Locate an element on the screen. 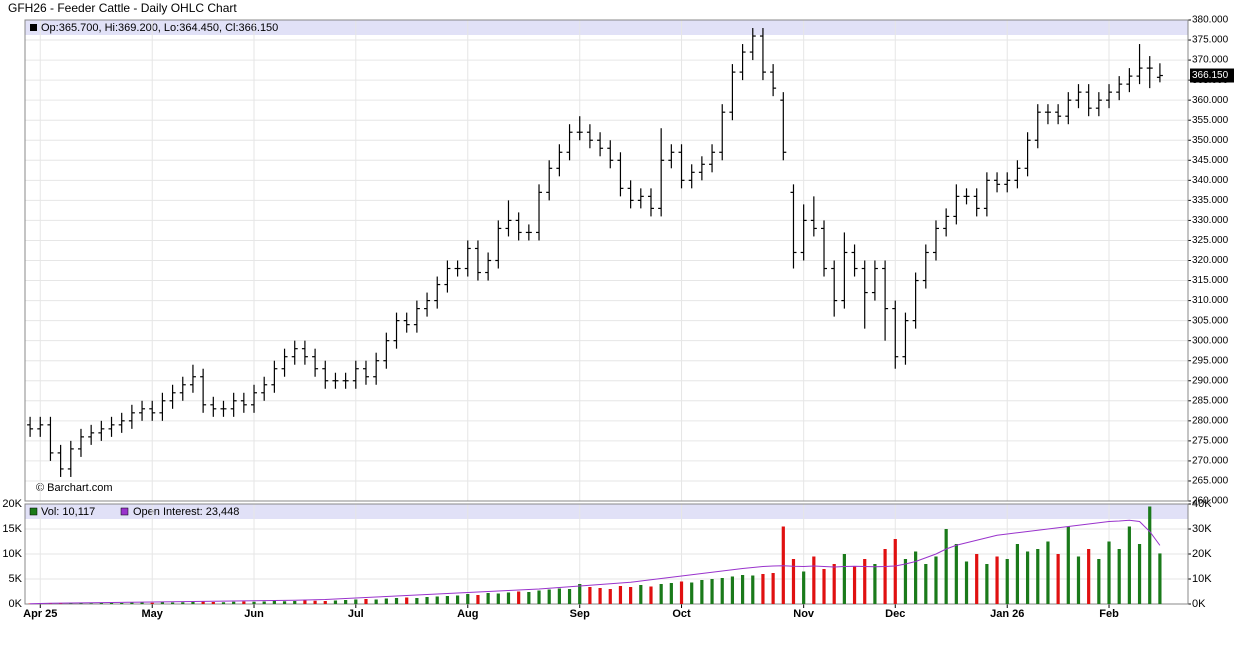 Image resolution: width=1236 pixels, height=645 pixels. y-tick-label: 295.000 is located at coordinates (1210, 360).